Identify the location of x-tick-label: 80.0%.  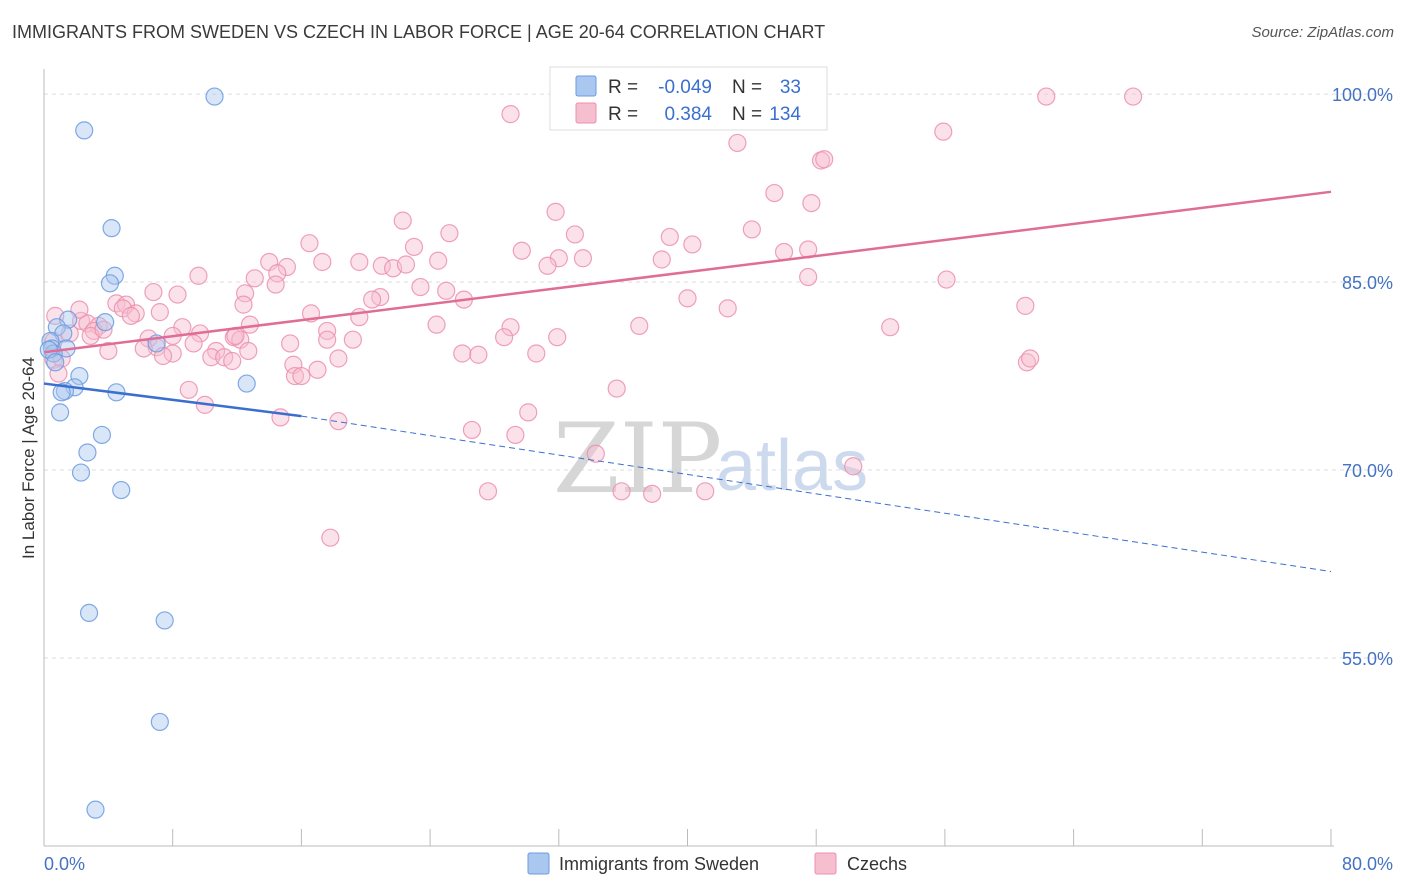
(1367, 864).